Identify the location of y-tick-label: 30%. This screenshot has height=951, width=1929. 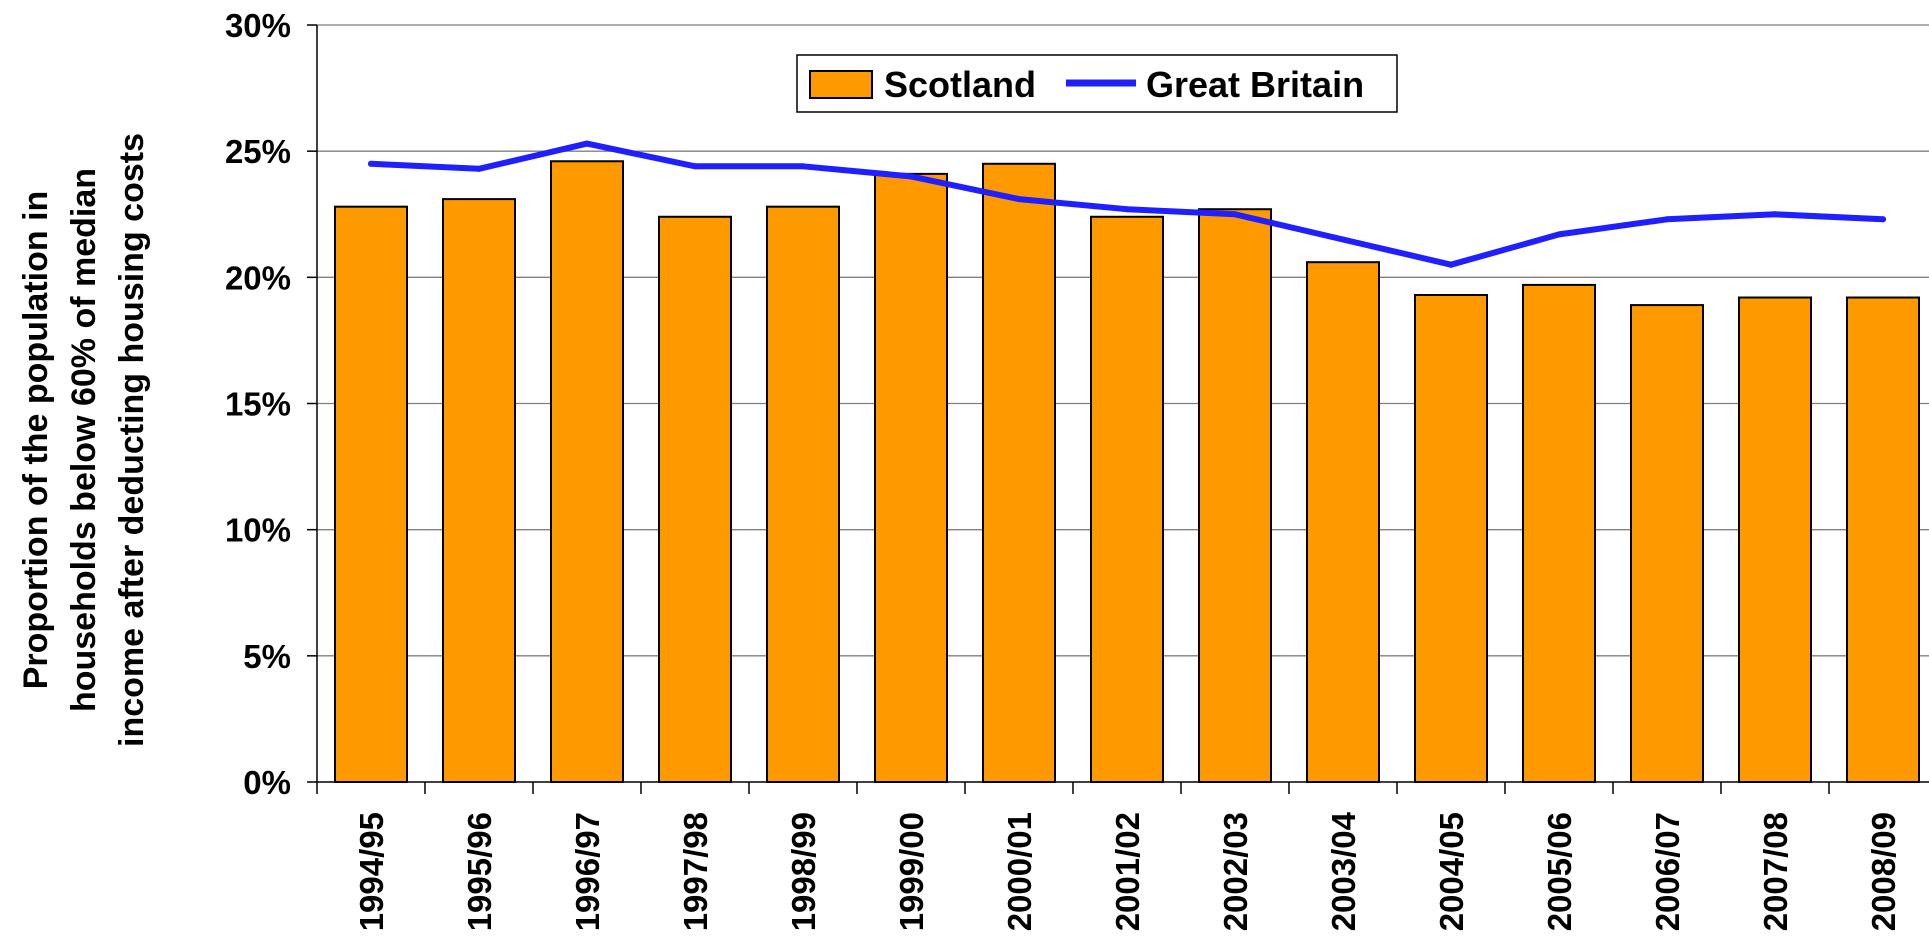
(258, 25).